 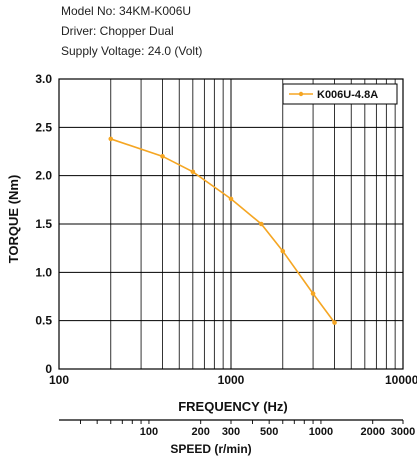 I want to click on y-tick-label: 0.5, so click(x=43, y=321).